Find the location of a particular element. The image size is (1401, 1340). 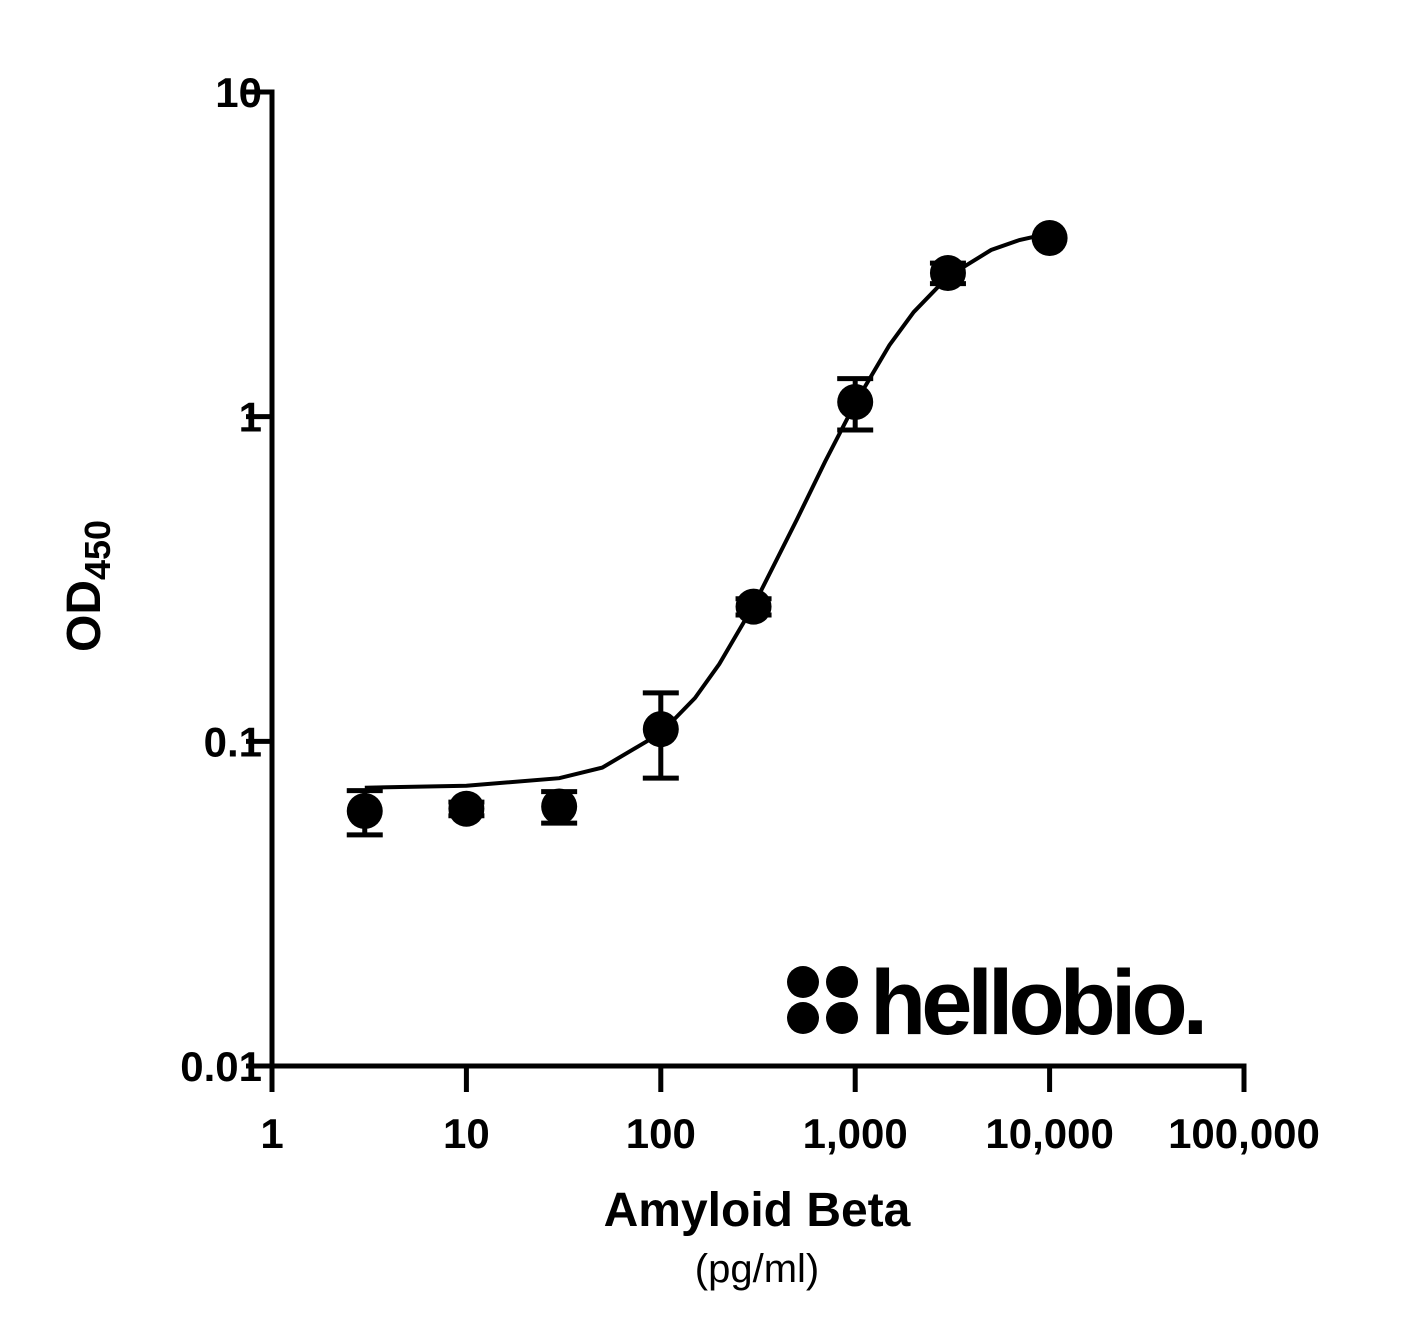

x-tick-label: 10 is located at coordinates (466, 1133).